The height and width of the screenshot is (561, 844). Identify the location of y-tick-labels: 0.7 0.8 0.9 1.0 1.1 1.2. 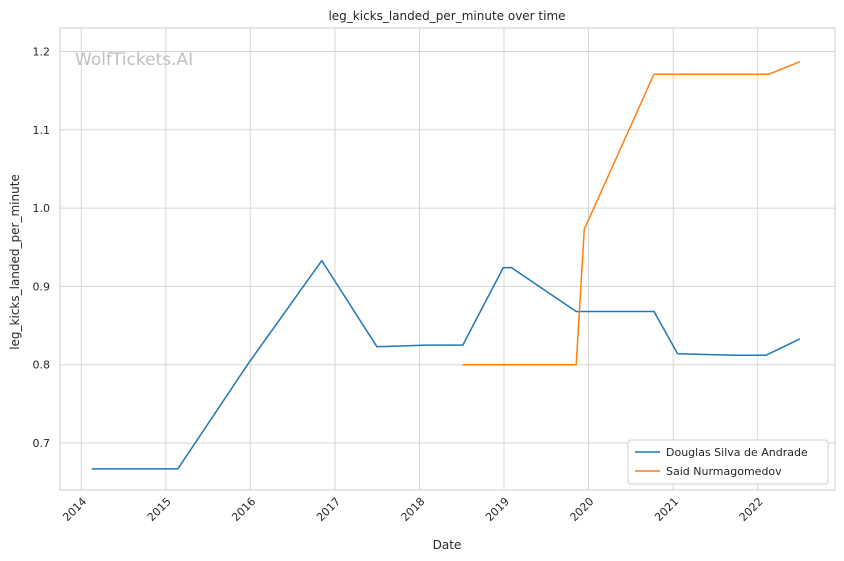
(42, 247).